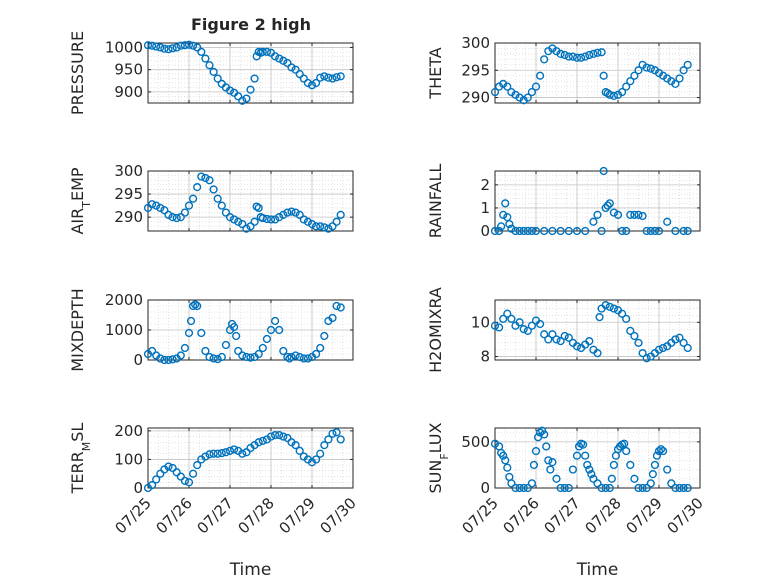 Image resolution: width=778 pixels, height=583 pixels. I want to click on y-tick-label: 8, so click(485, 357).